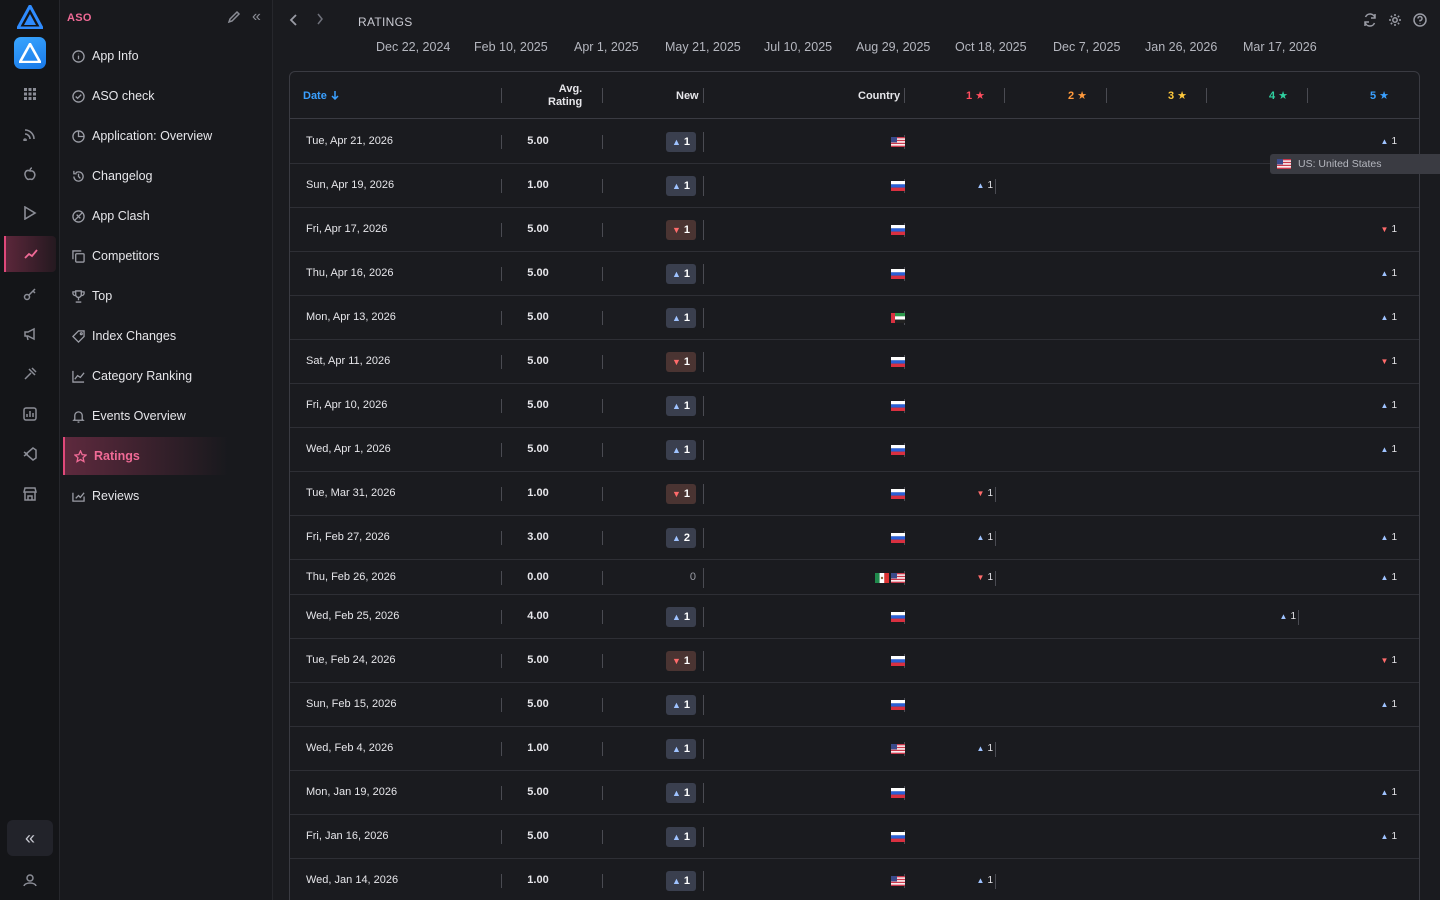  Describe the element at coordinates (235, 18) in the screenshot. I see `pencil-icon` at that location.